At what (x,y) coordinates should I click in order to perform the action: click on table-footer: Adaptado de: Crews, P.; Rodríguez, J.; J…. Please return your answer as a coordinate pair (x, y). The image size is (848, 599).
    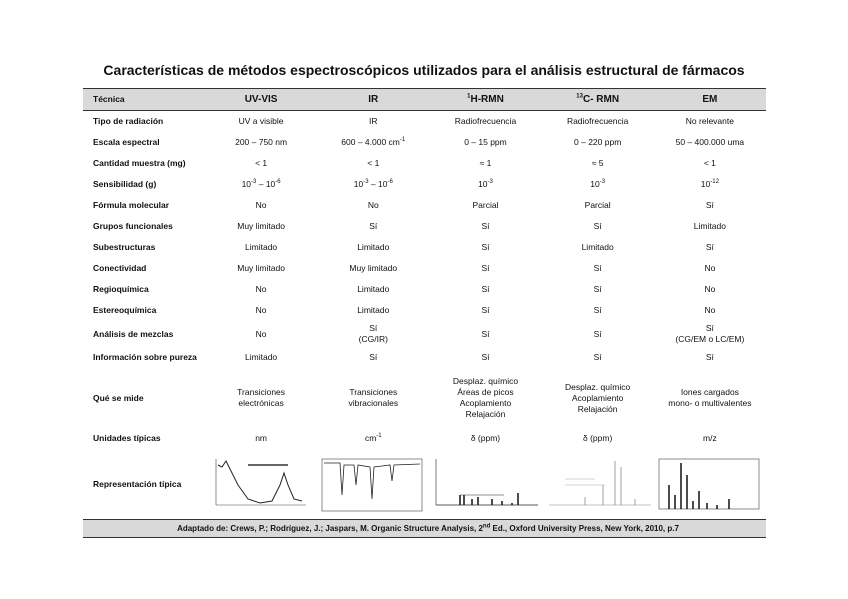
    Looking at the image, I should click on (424, 528).